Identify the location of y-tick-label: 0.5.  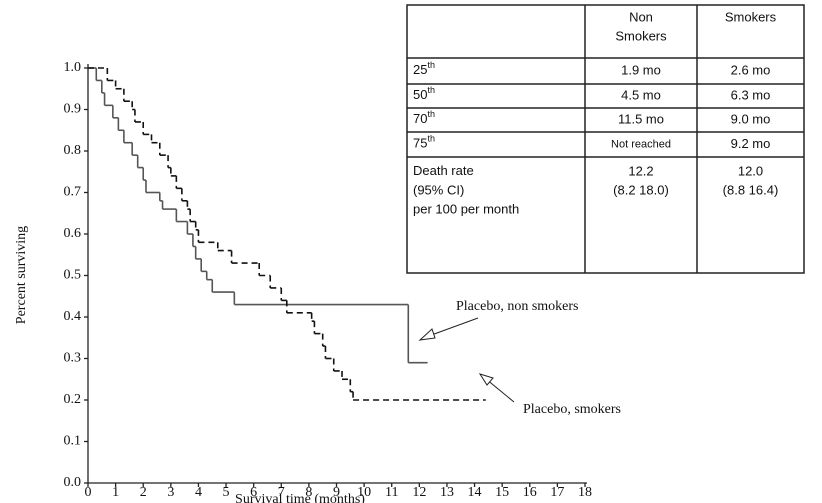
(73, 275).